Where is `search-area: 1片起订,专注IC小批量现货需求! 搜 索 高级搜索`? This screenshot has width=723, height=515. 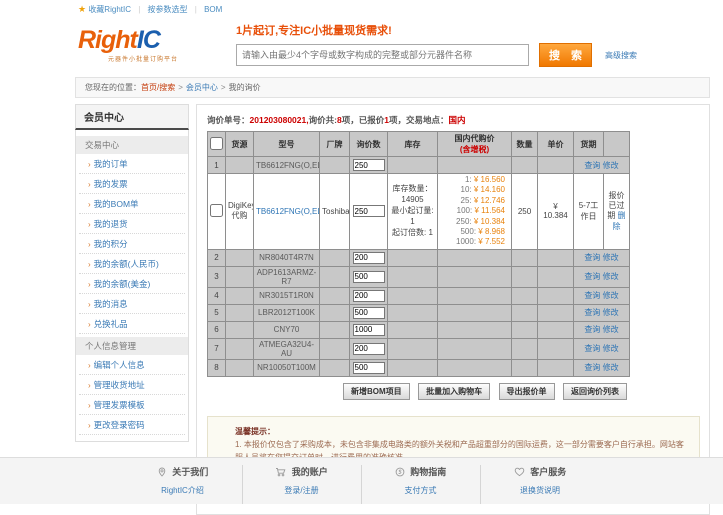 search-area: 1片起订,专注IC小批量现货需求! 搜 索 高级搜索 is located at coordinates (436, 43).